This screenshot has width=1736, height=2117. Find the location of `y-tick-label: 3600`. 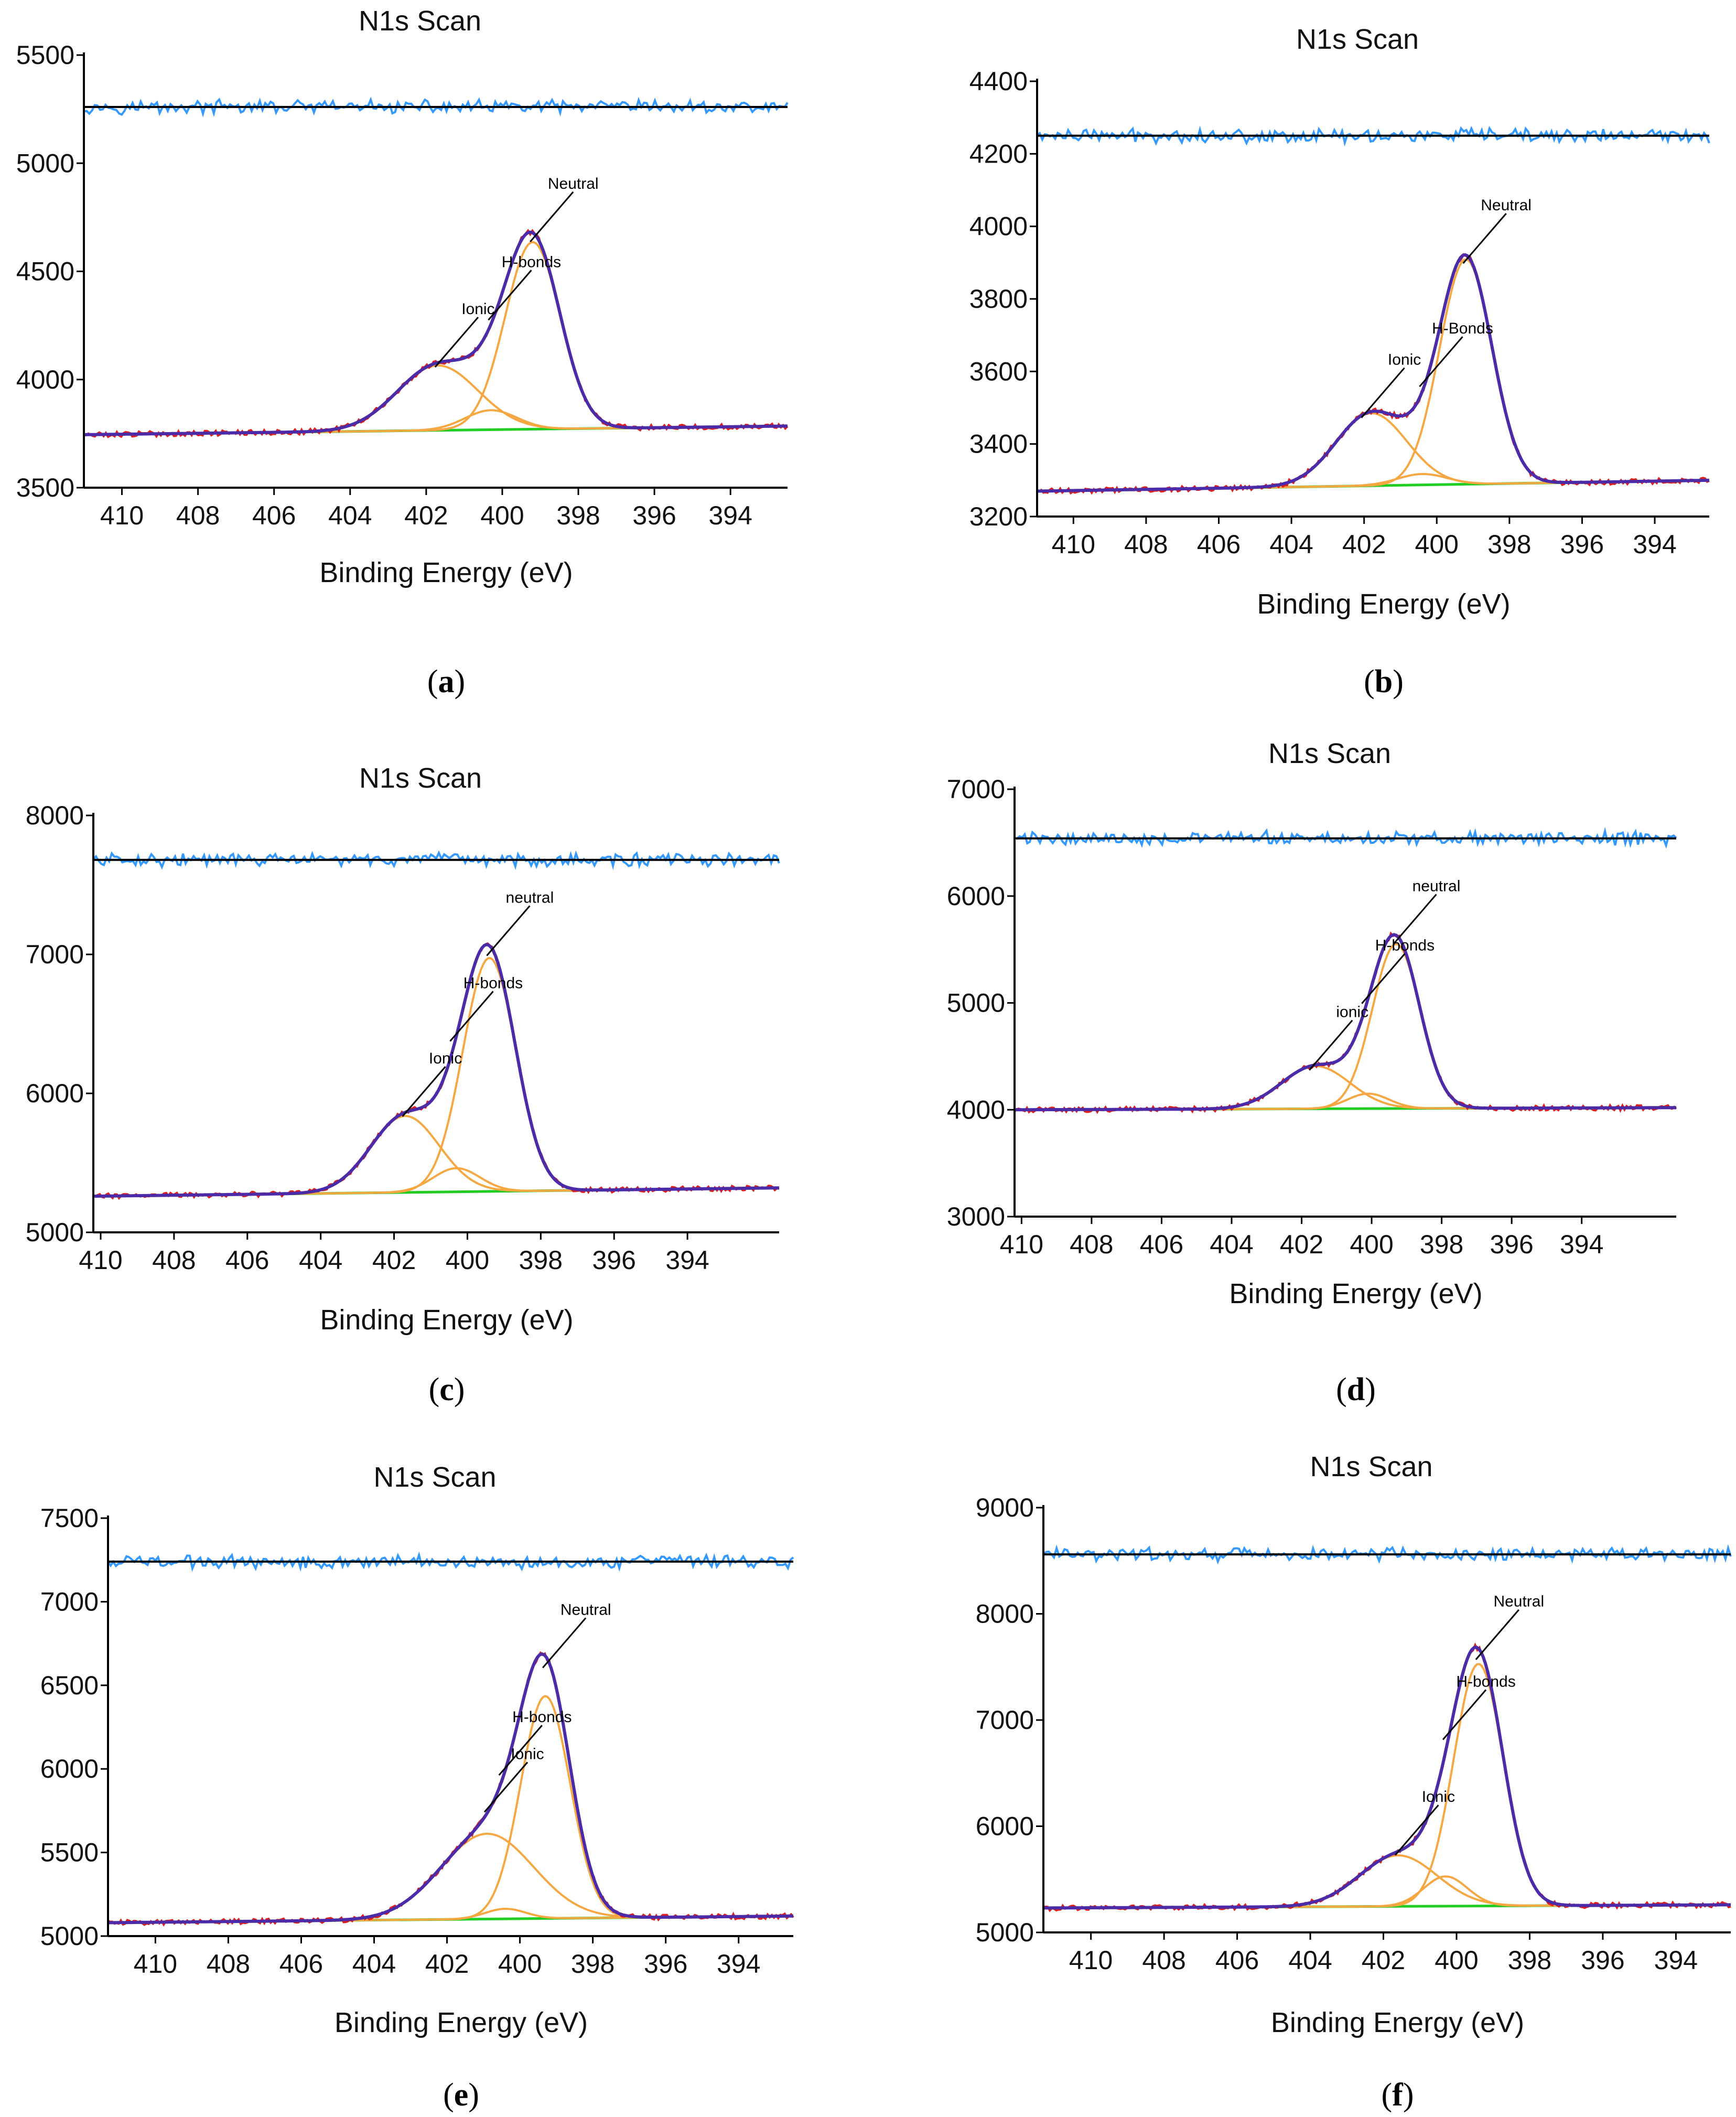

y-tick-label: 3600 is located at coordinates (999, 372).